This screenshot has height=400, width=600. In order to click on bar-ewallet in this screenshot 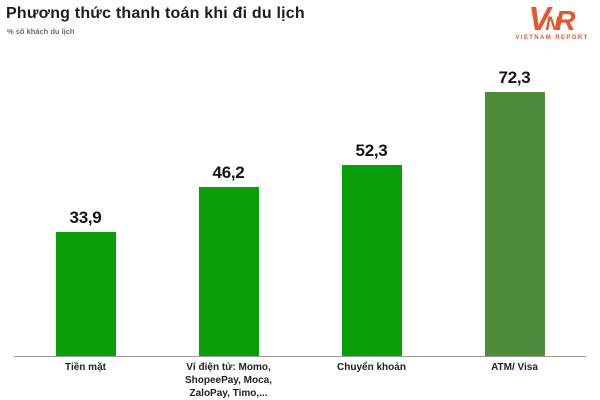, I will do `click(228, 271)`.